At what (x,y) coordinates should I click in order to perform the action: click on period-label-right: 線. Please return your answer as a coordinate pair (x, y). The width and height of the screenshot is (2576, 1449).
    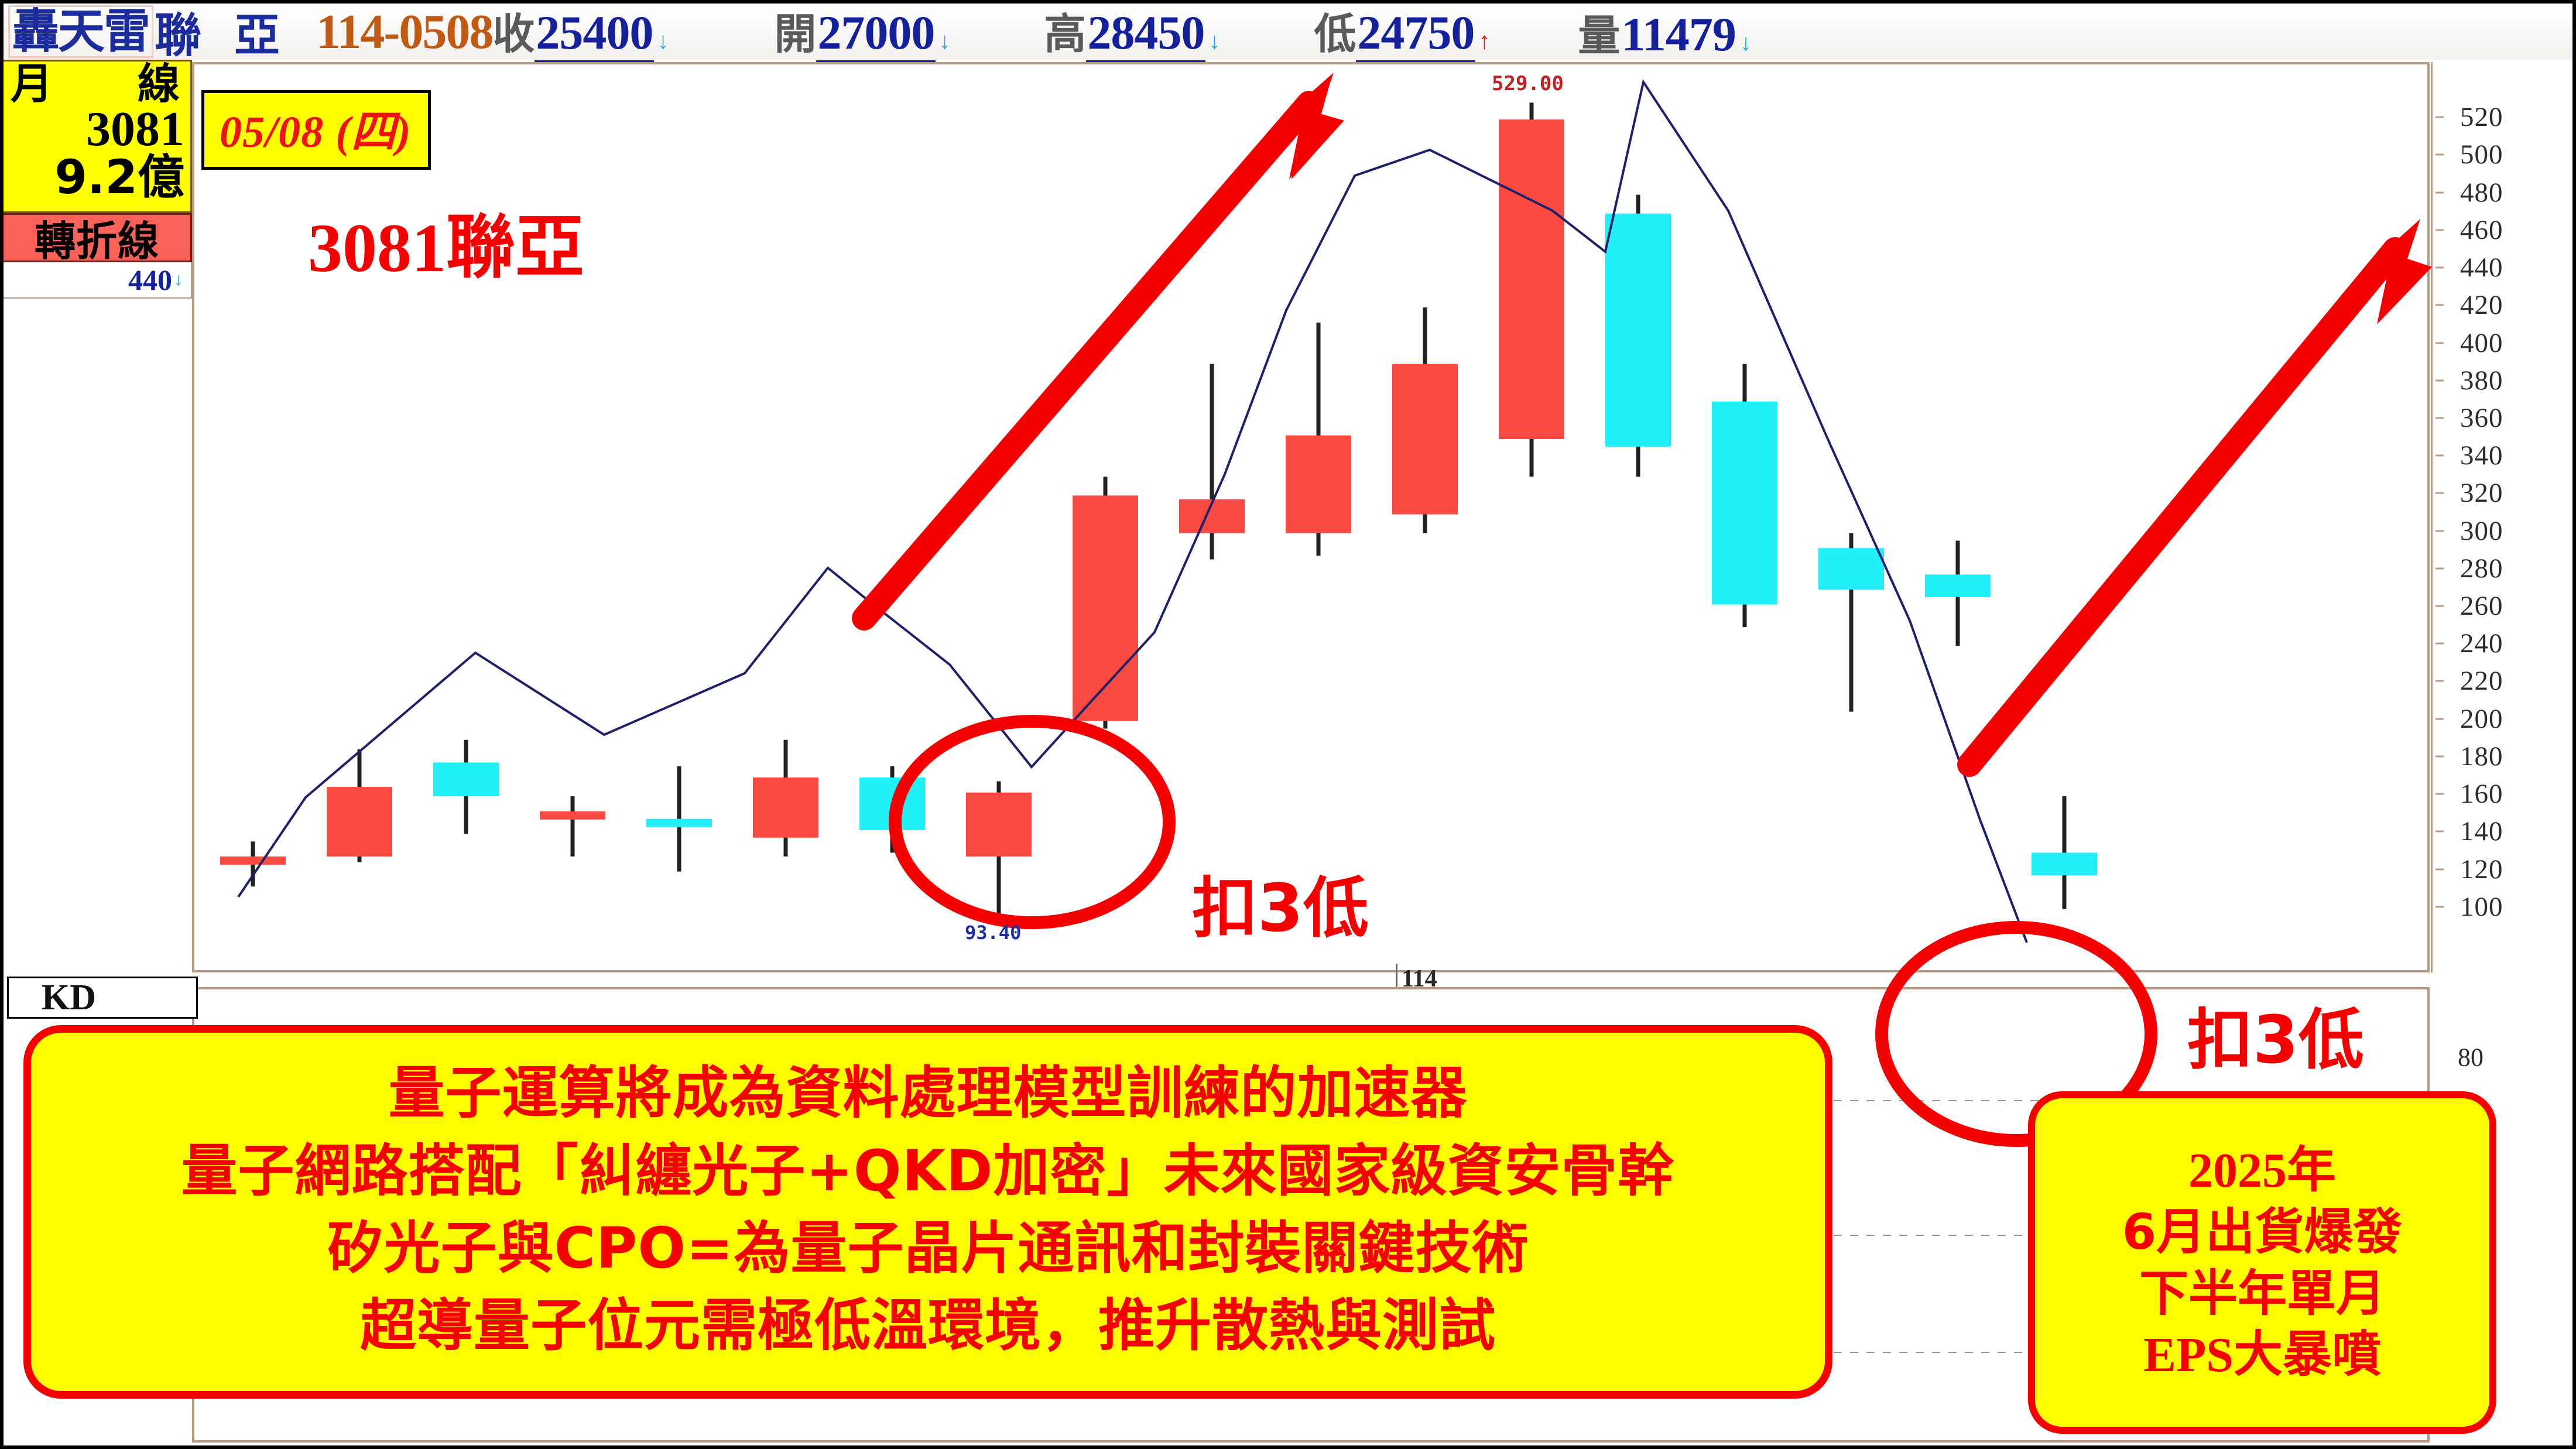
    Looking at the image, I should click on (158, 83).